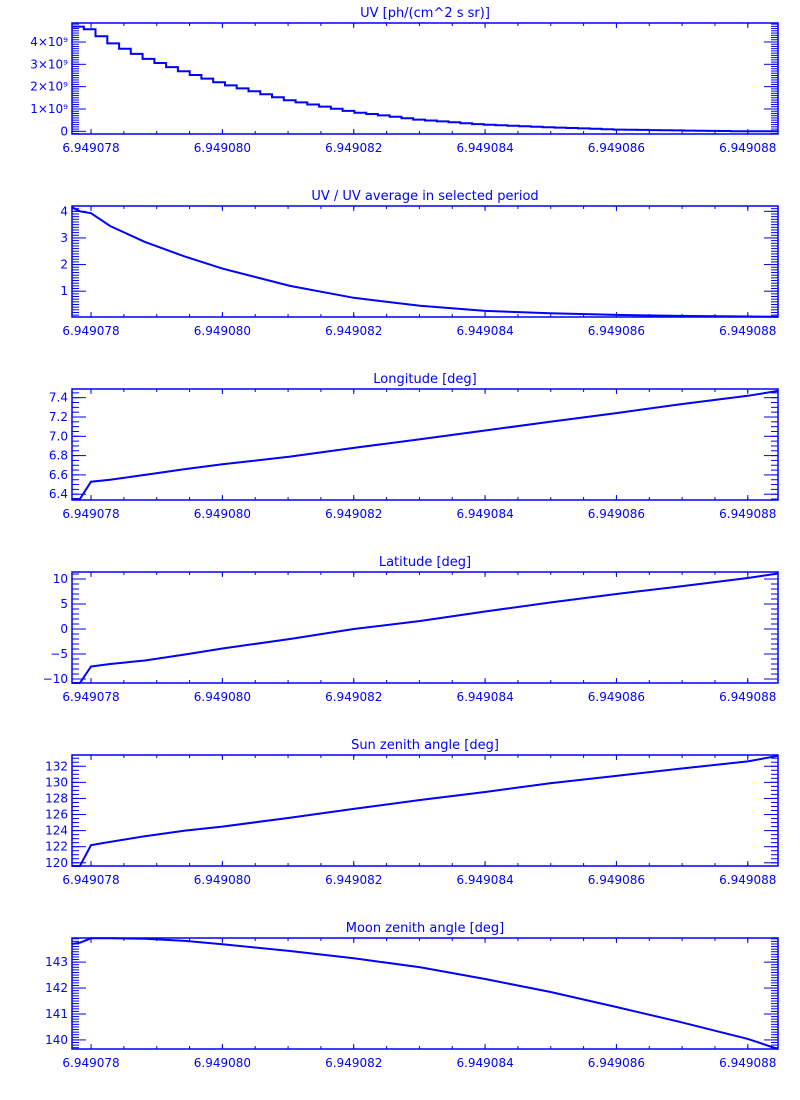 The height and width of the screenshot is (1100, 800). Describe the element at coordinates (49, 109) in the screenshot. I see `y-tick-label: 1×10⁹` at that location.